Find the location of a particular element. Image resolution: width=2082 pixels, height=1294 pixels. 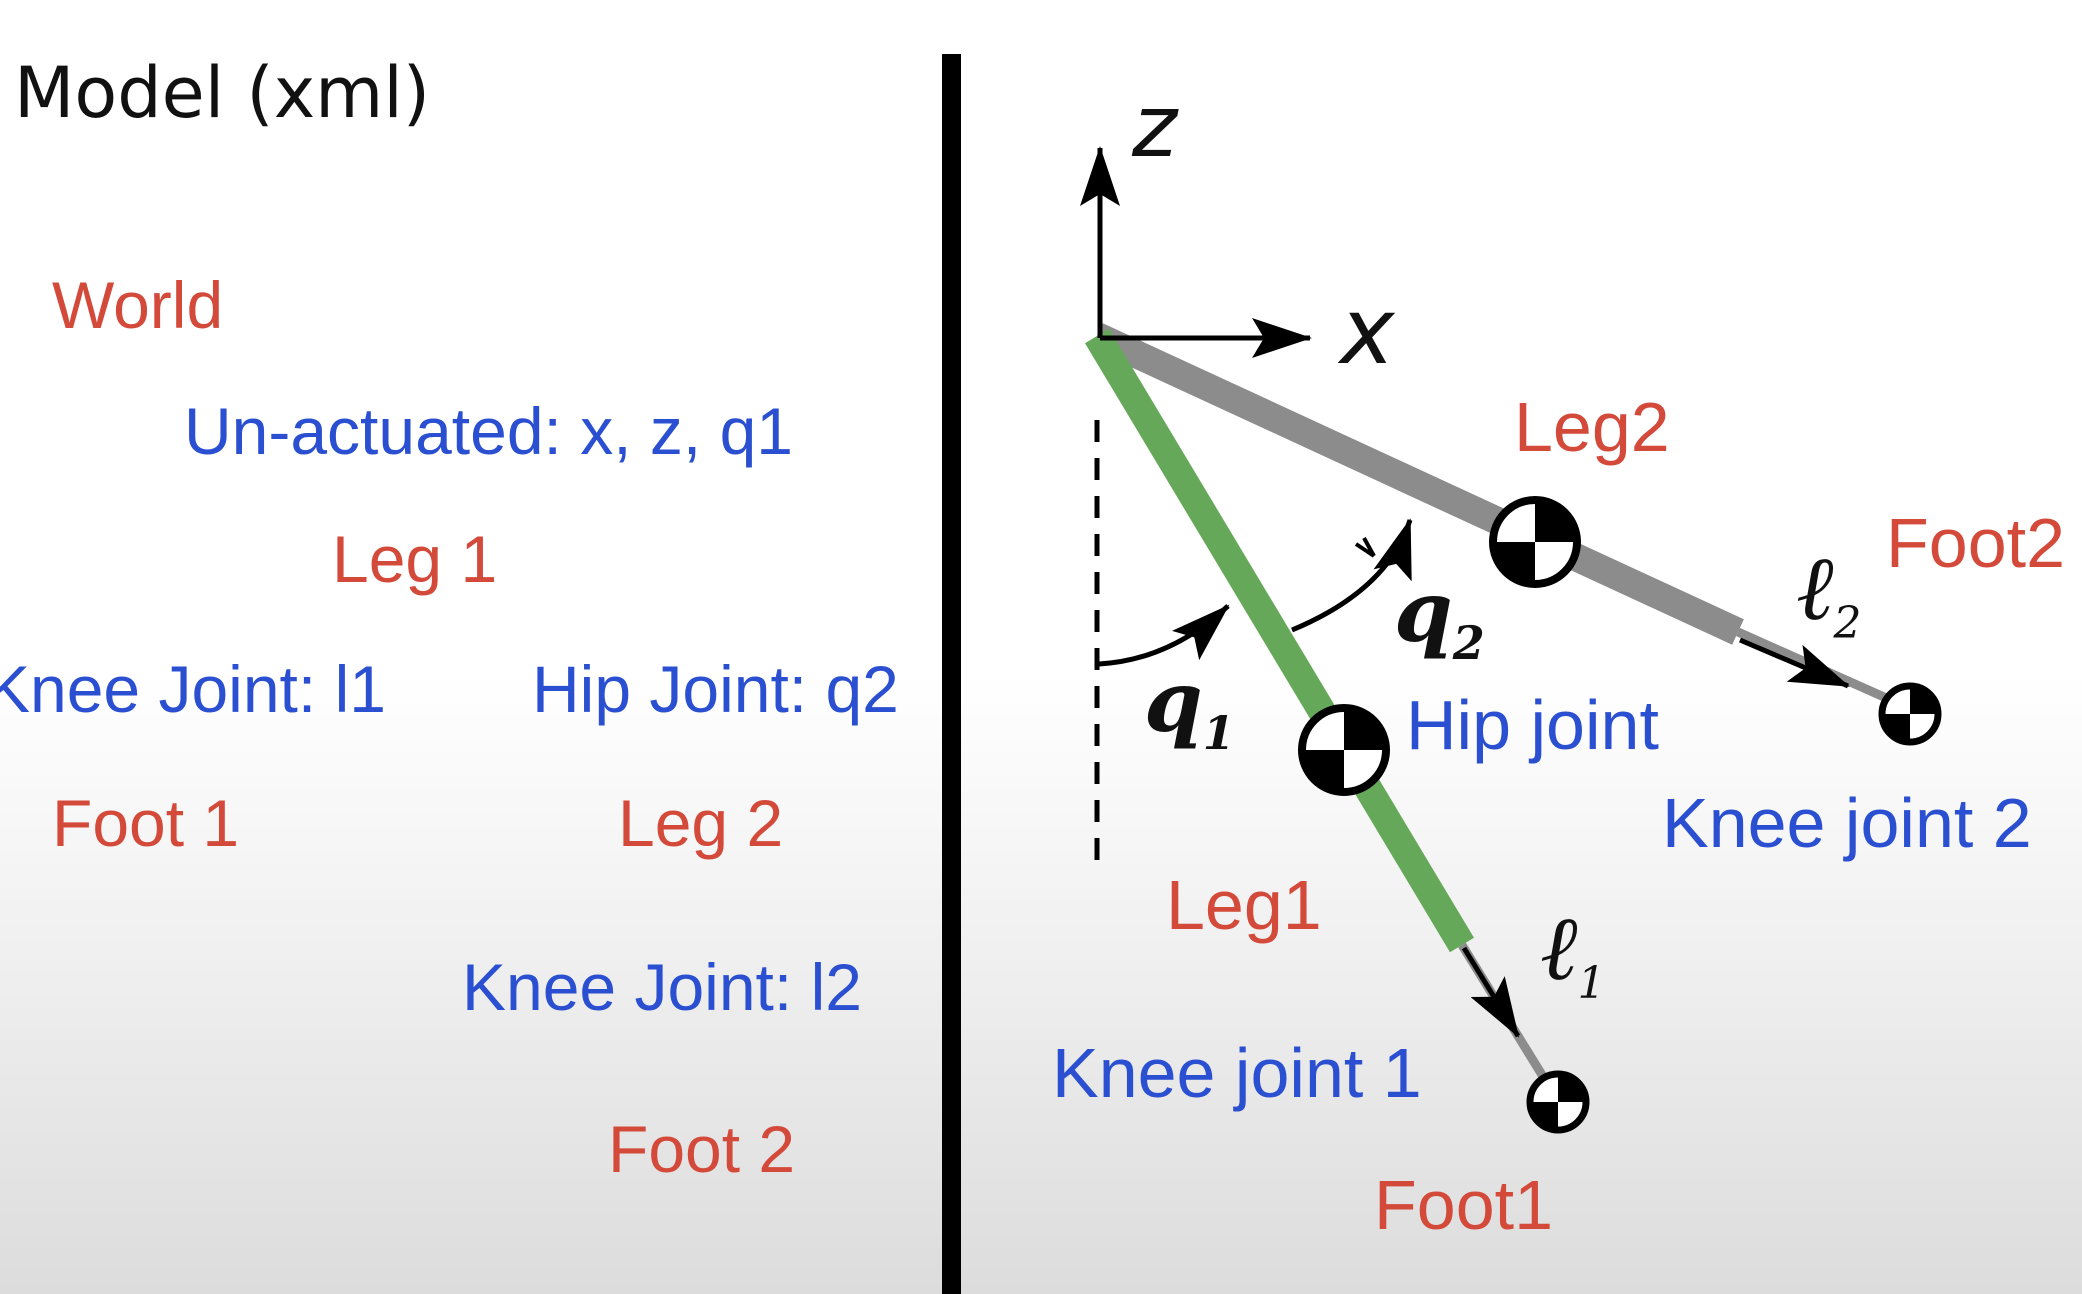

l1-symbol: ℓ1 is located at coordinates (1573, 955).